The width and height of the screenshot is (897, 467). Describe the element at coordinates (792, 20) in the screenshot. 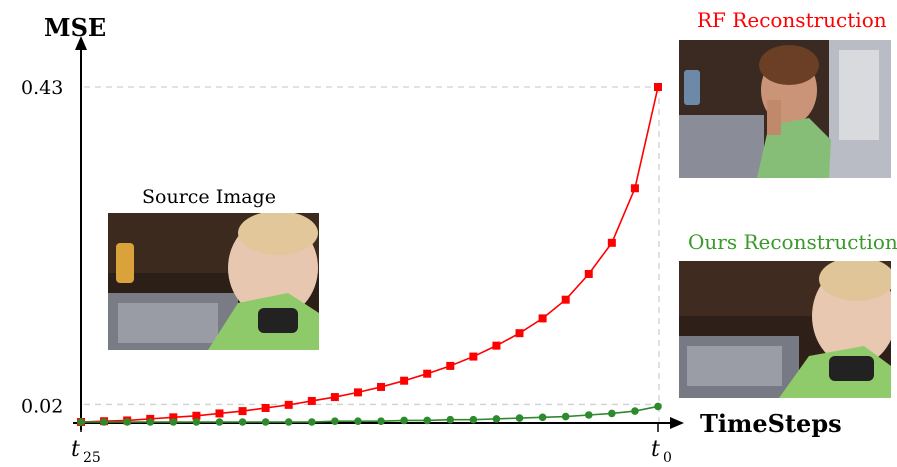

I see `rf-image-caption: RF Reconstruction` at that location.